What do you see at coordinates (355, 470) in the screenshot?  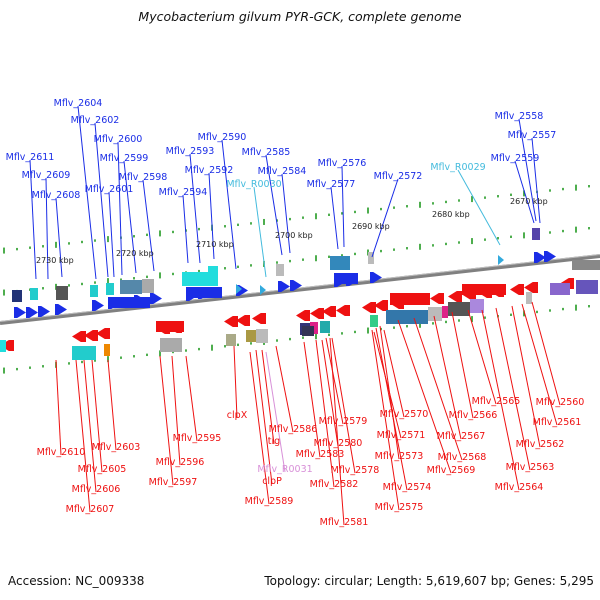 I see `gene-label-mflv-2578: Mflv_2578` at bounding box center [355, 470].